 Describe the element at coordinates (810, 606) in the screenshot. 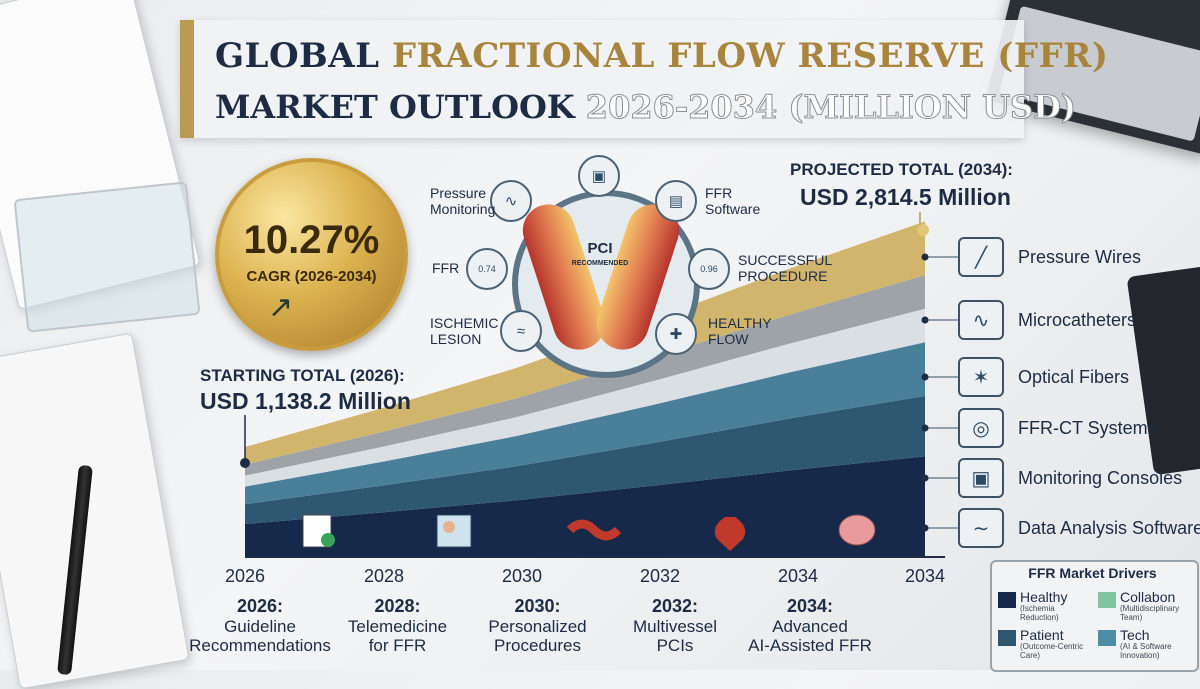

I see `milestone-year: 2034:` at that location.